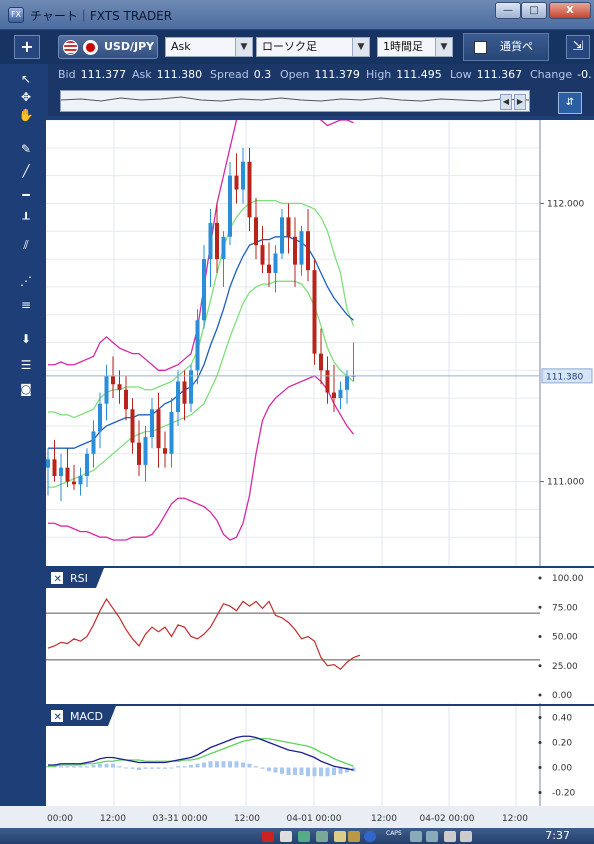 The image size is (594, 844). Describe the element at coordinates (26, 389) in the screenshot. I see `camera-icon: ◙` at that location.